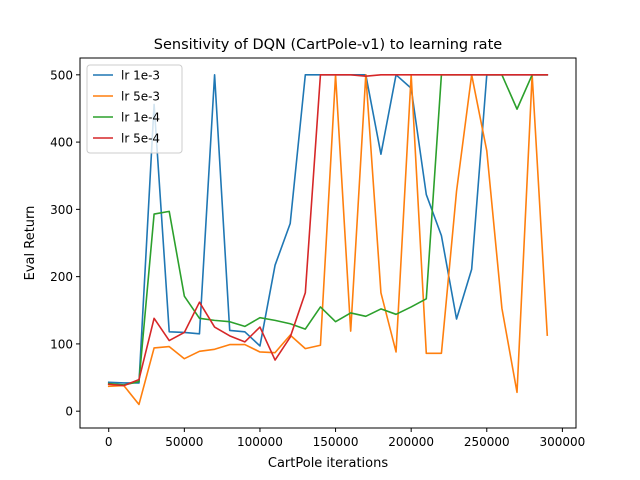 This screenshot has height=480, width=640. Describe the element at coordinates (336, 442) in the screenshot. I see `x-tick-label: 150000` at that location.